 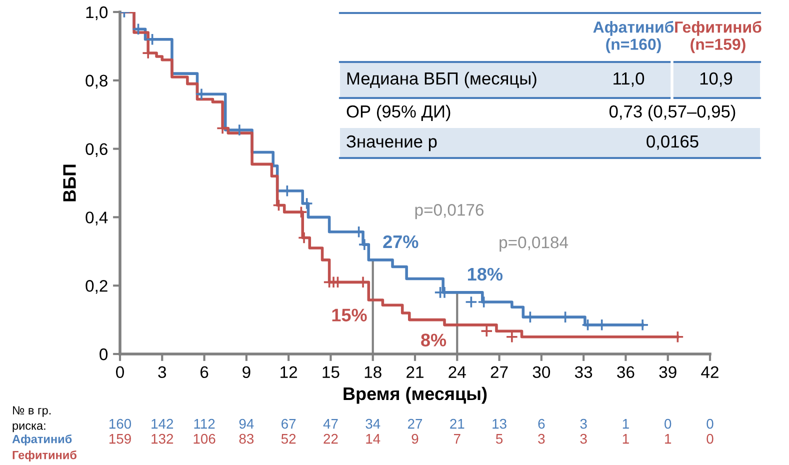 What do you see at coordinates (246, 372) in the screenshot?
I see `x-tick-label: 9` at bounding box center [246, 372].